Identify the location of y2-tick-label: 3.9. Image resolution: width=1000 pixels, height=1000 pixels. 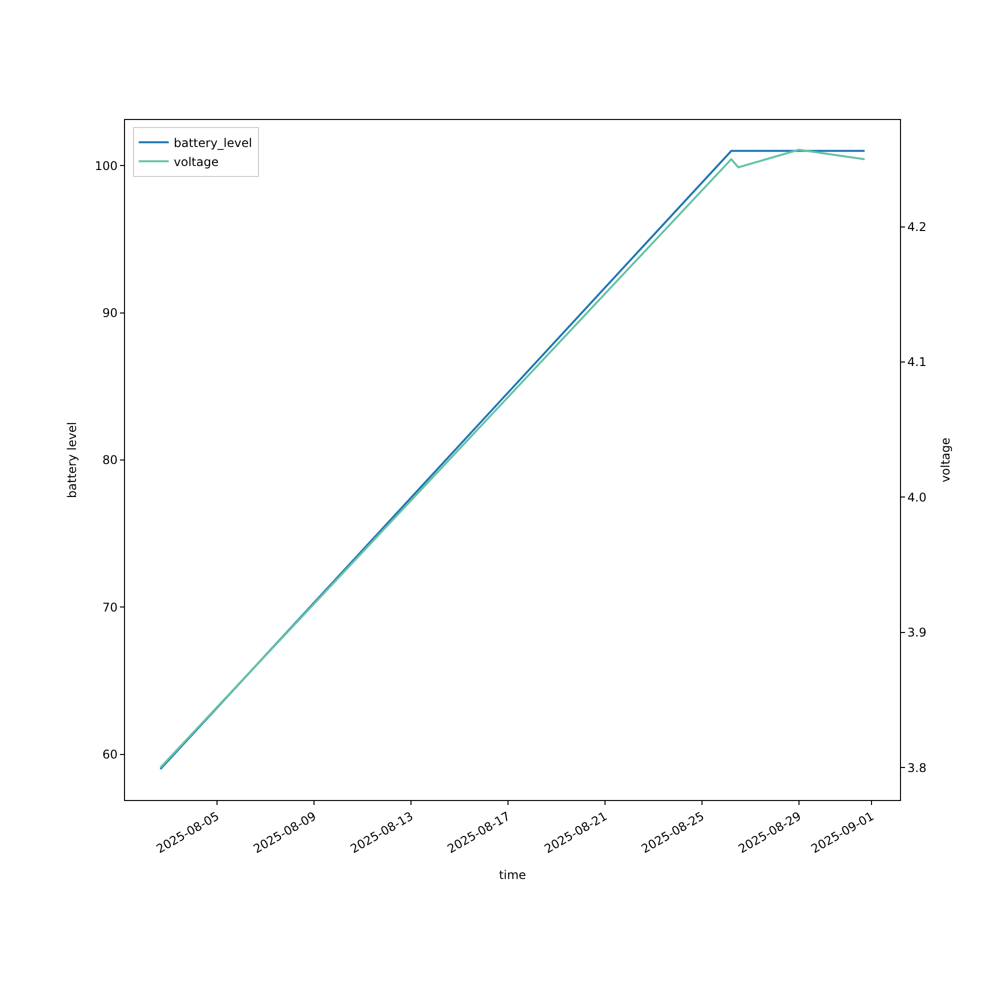
(916, 633).